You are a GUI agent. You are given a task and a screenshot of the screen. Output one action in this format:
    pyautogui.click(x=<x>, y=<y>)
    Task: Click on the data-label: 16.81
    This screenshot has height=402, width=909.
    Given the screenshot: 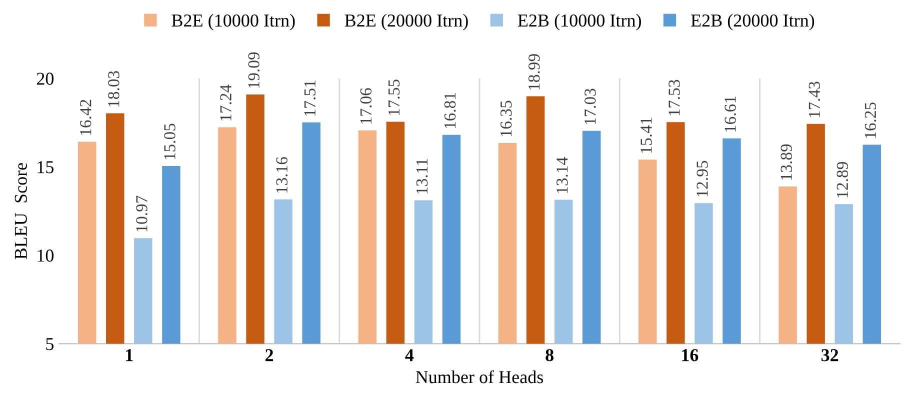 What is the action you would take?
    pyautogui.click(x=450, y=110)
    